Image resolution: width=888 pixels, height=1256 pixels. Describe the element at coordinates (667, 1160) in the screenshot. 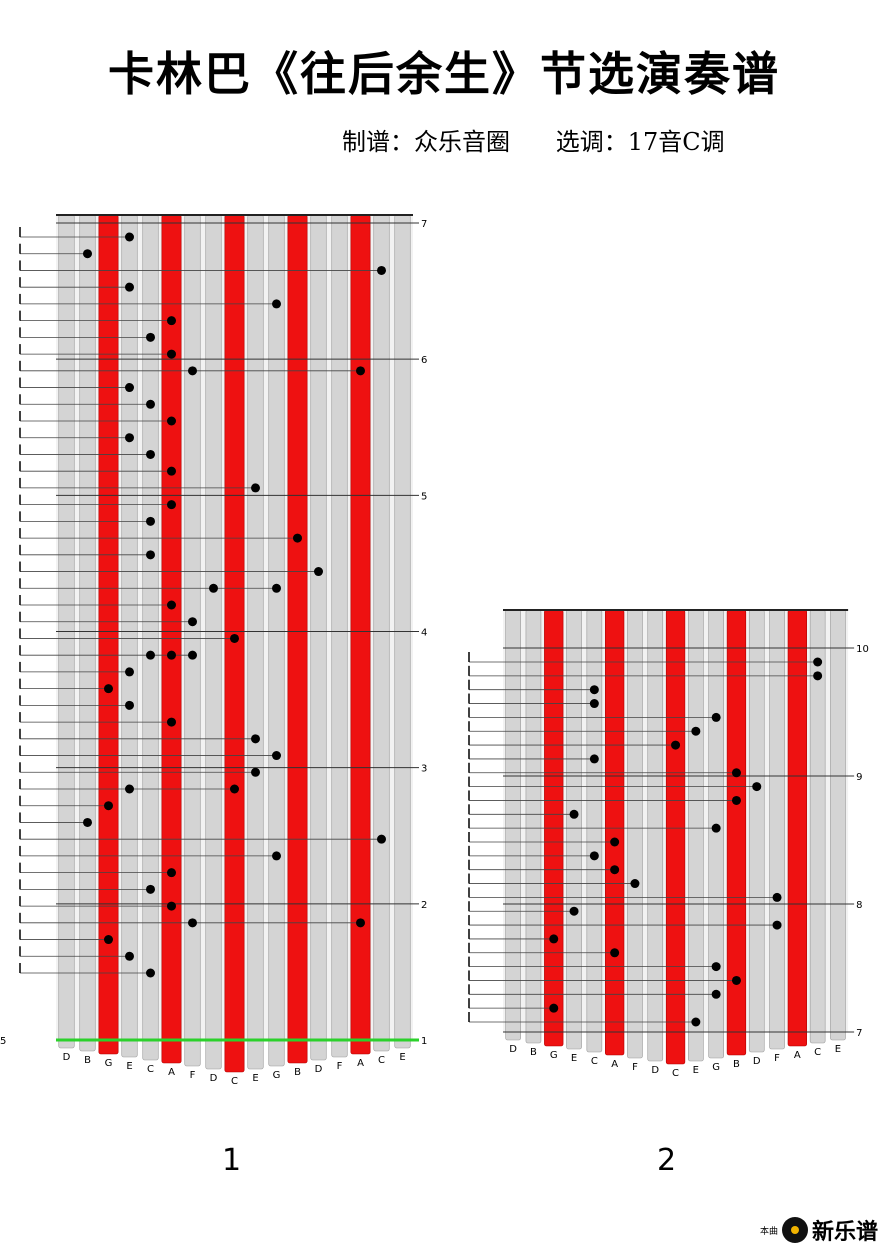

I see `page-number-2: 2` at that location.